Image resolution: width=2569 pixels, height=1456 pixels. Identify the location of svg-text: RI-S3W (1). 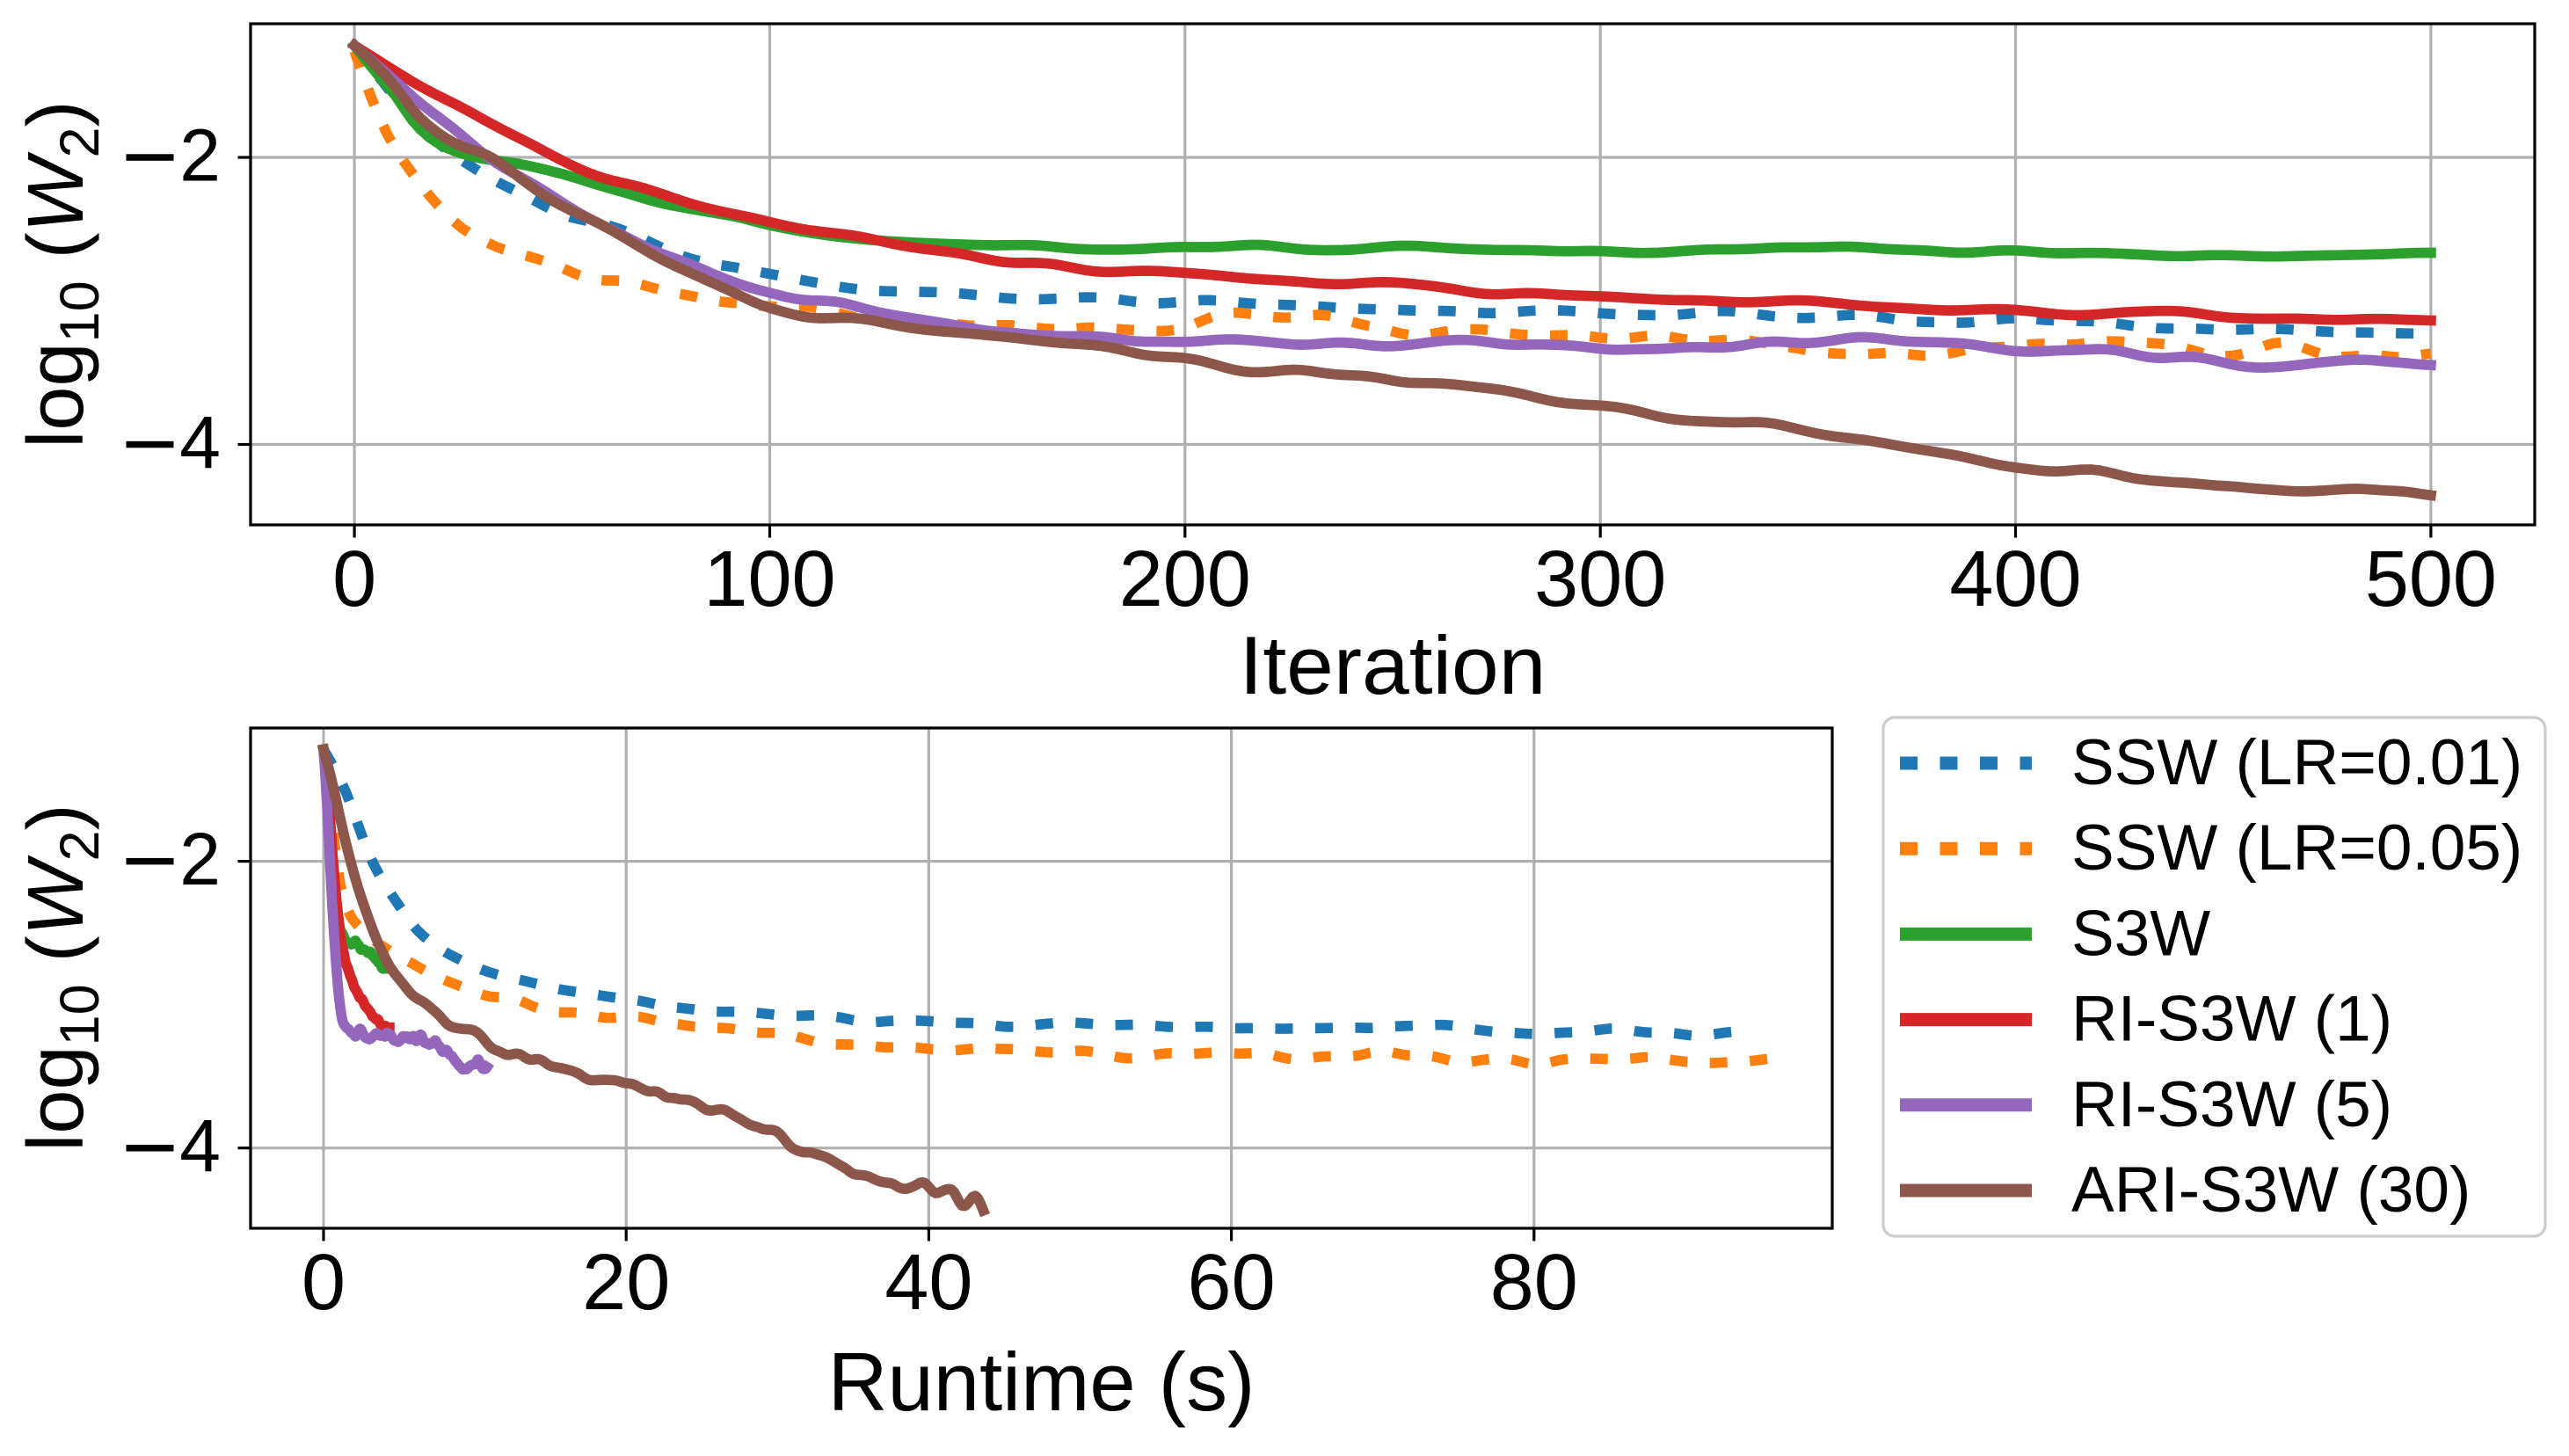
(2232, 1019).